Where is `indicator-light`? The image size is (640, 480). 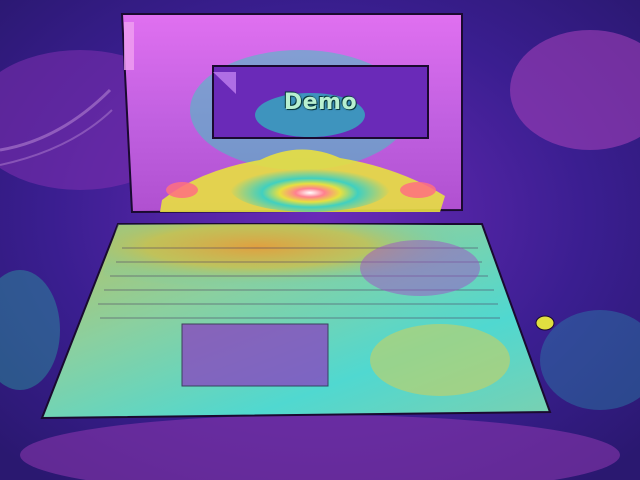 indicator-light is located at coordinates (545, 323).